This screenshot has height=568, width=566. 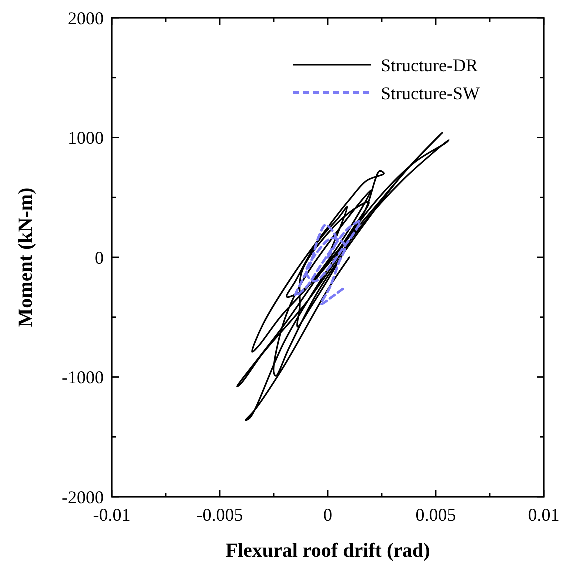 What do you see at coordinates (86, 18) in the screenshot?
I see `y-tick-label: 2000` at bounding box center [86, 18].